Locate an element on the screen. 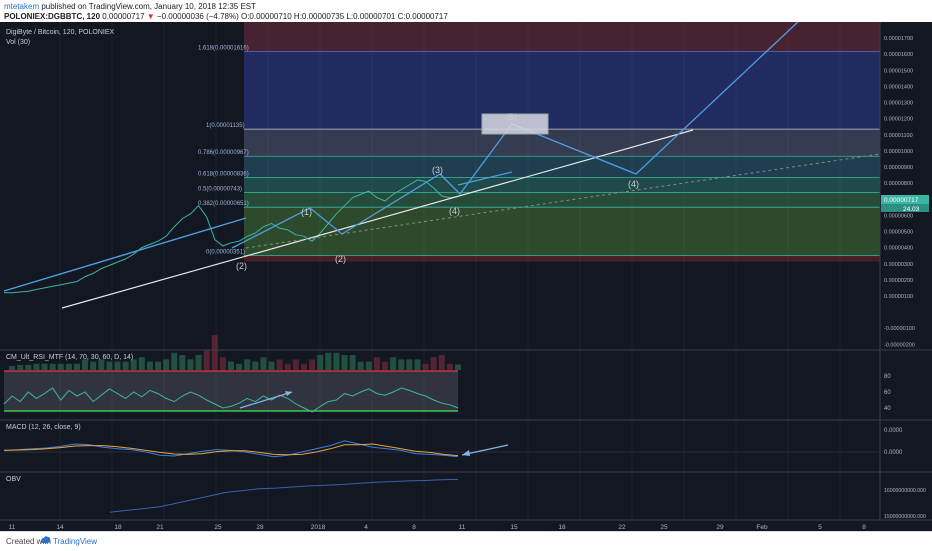 The image size is (932, 551). volume-bars is located at coordinates (235, 352).